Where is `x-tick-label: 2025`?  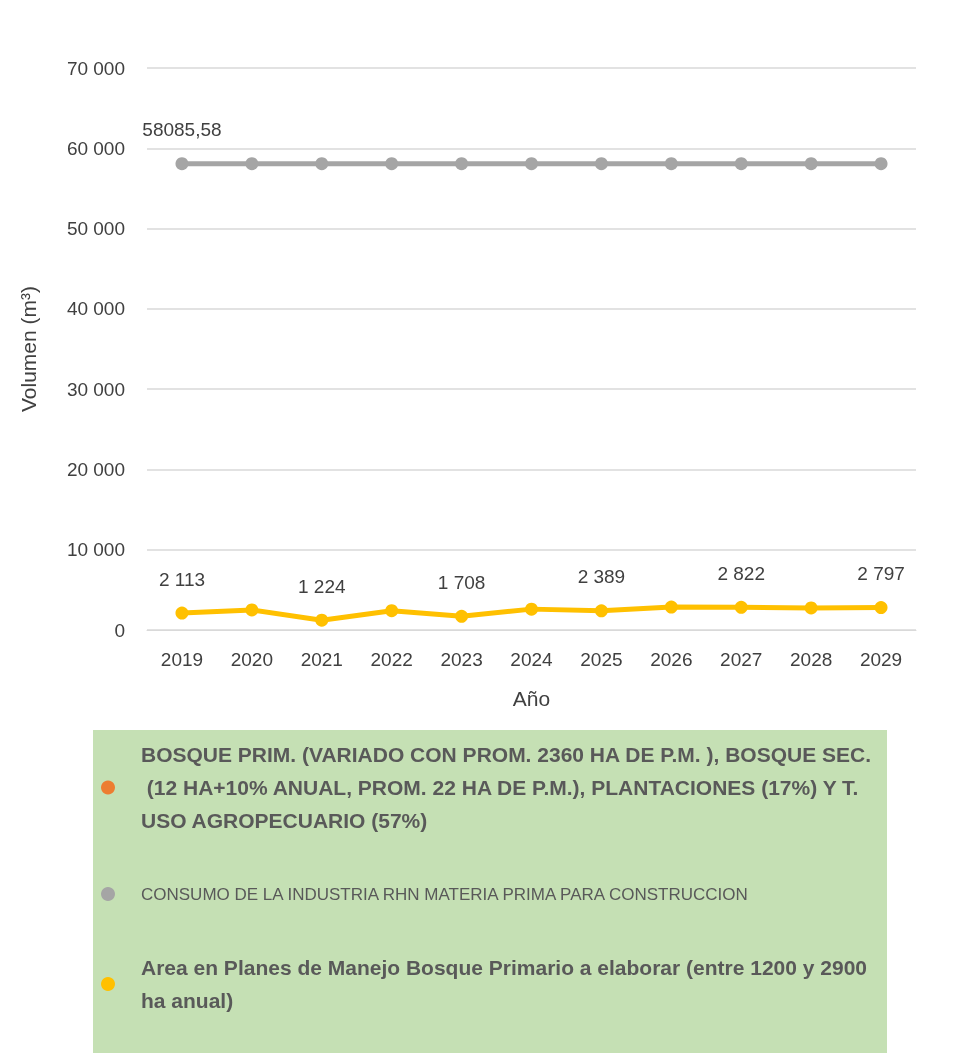 x-tick-label: 2025 is located at coordinates (601, 659).